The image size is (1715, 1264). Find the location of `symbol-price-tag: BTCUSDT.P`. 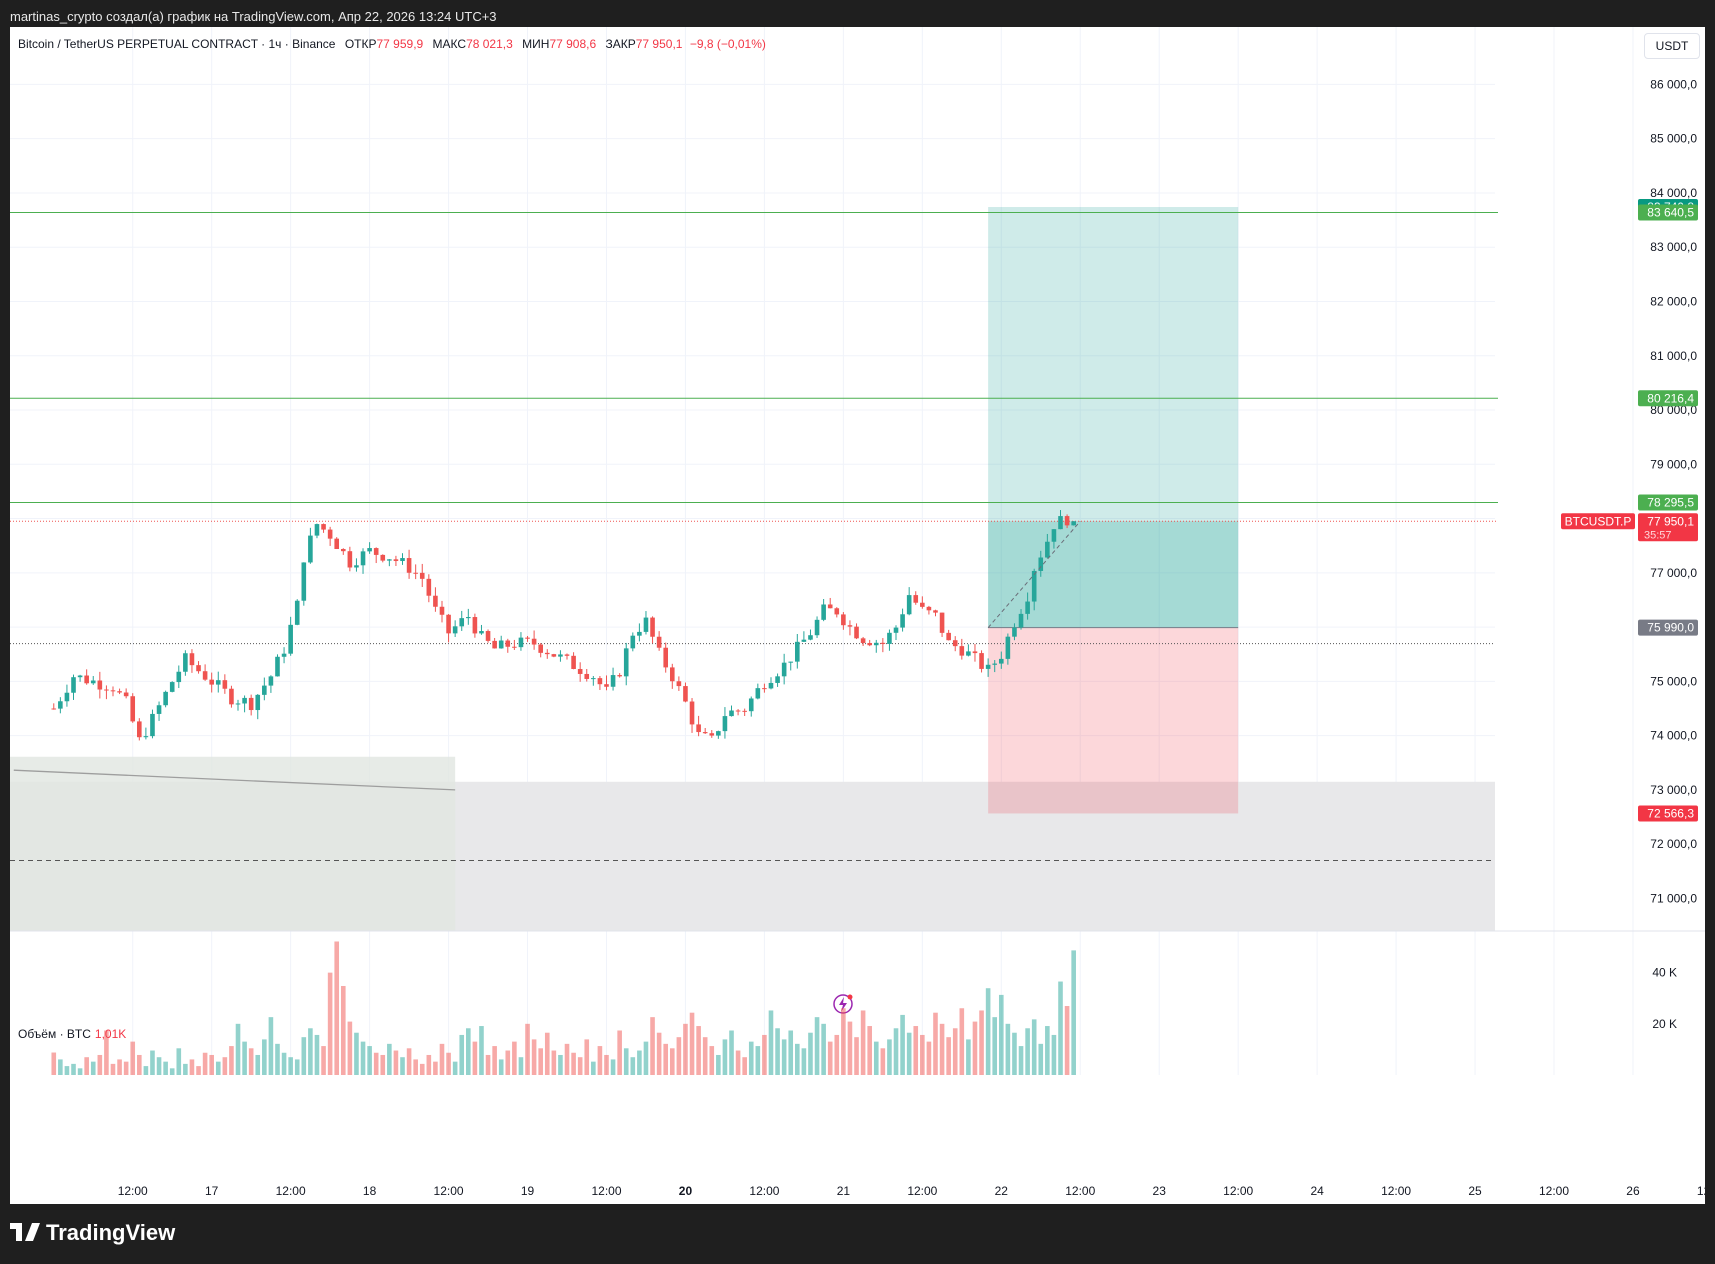

symbol-price-tag: BTCUSDT.P is located at coordinates (1598, 521).